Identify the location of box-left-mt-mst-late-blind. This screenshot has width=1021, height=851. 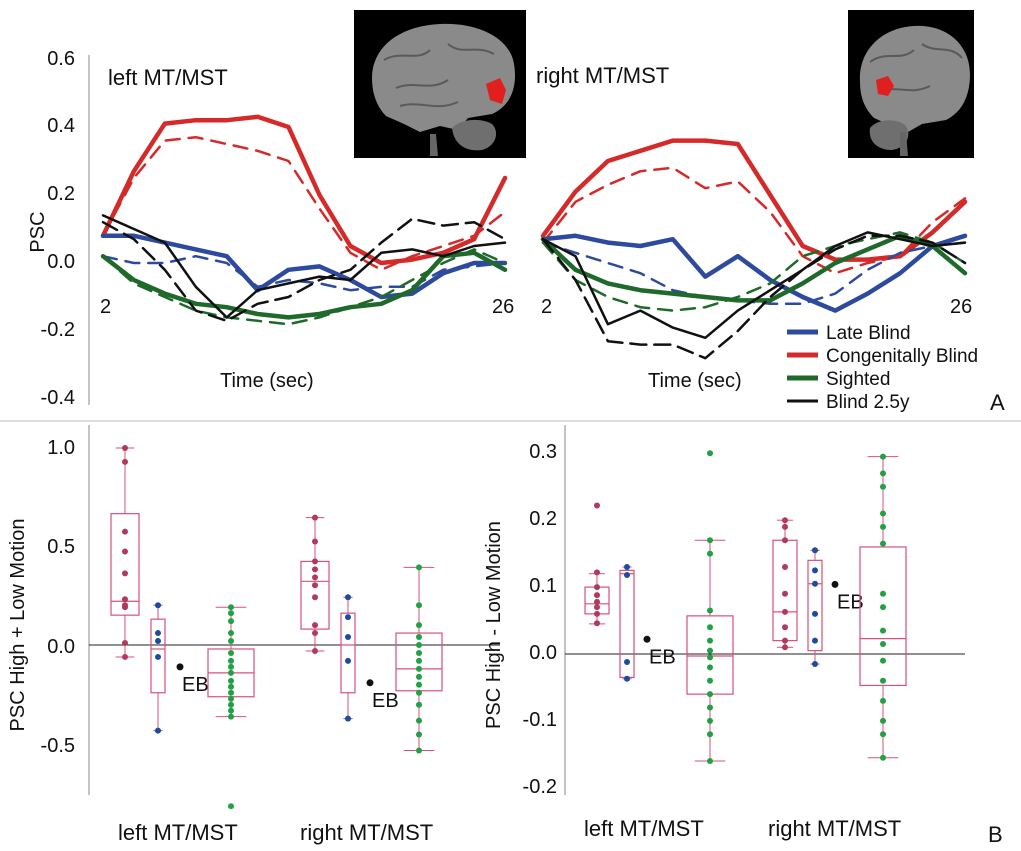
(158, 656).